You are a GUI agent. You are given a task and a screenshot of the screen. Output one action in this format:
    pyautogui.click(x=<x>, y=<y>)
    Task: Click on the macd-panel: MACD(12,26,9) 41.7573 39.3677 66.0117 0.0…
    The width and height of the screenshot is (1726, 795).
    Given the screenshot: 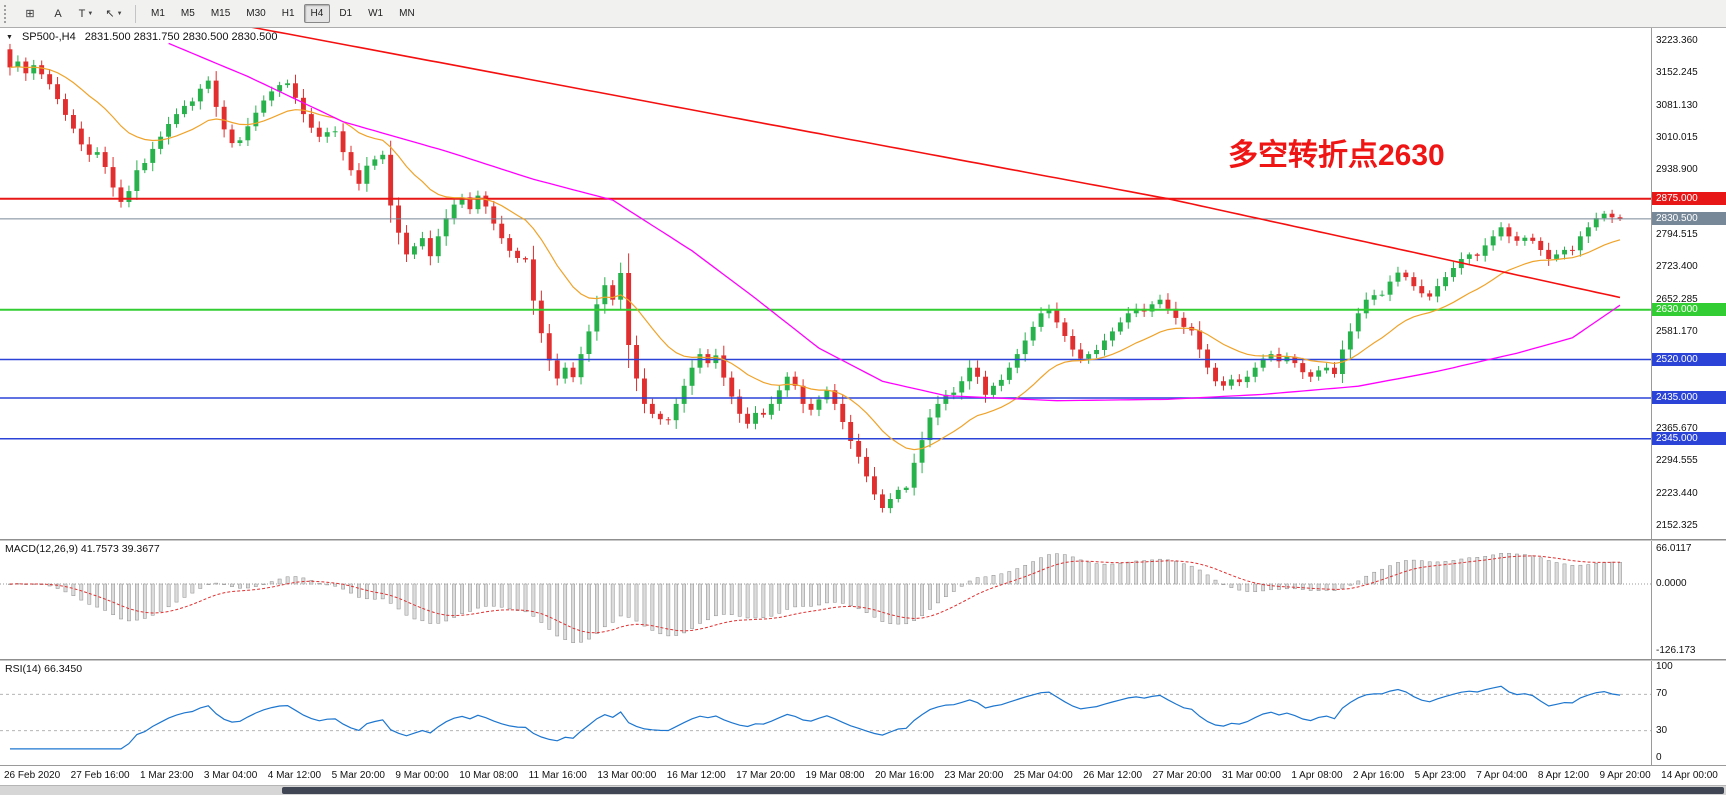 What is the action you would take?
    pyautogui.click(x=863, y=600)
    